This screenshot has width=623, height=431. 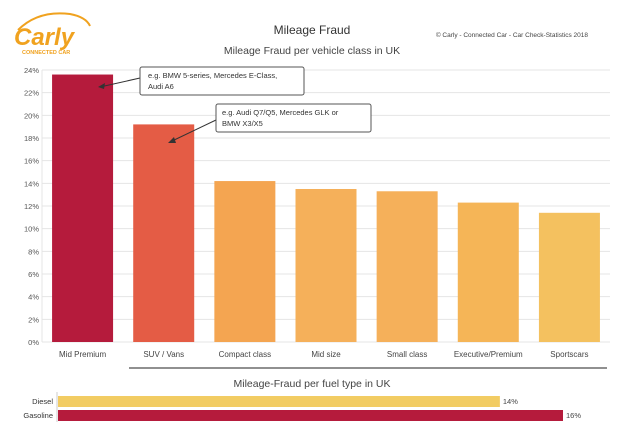 I want to click on y-axis-ticks: 0% 2% 4% 6% 8% 10% 12% 14% 16% 18% 20% 22% 24%, so click(x=31, y=206).